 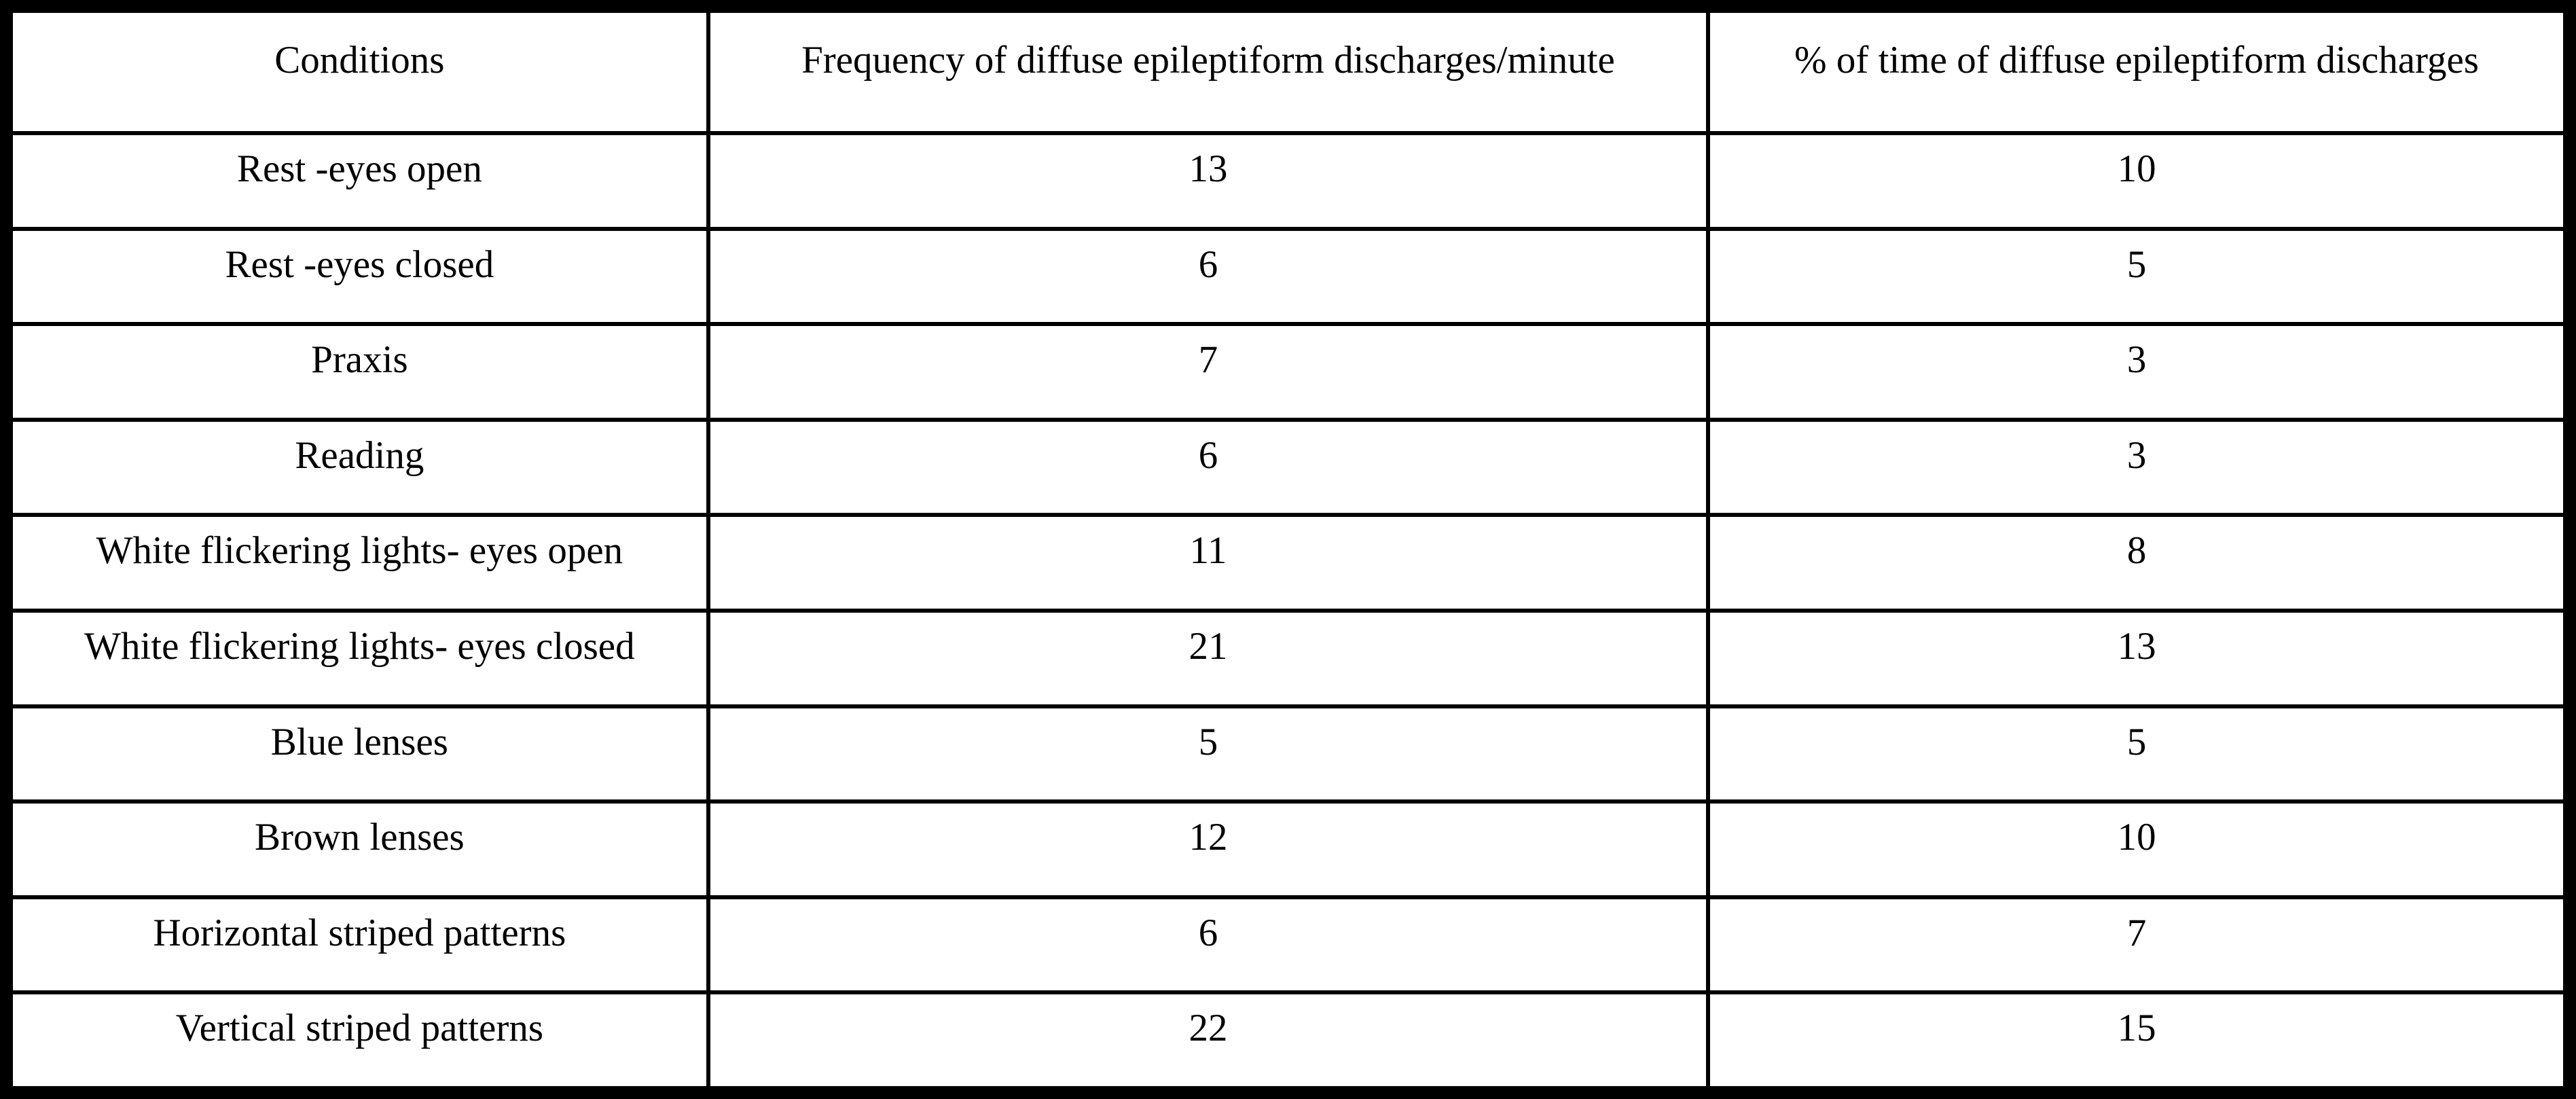 What do you see at coordinates (359, 658) in the screenshot?
I see `row-6-condition: White flickering lights- eyes closed` at bounding box center [359, 658].